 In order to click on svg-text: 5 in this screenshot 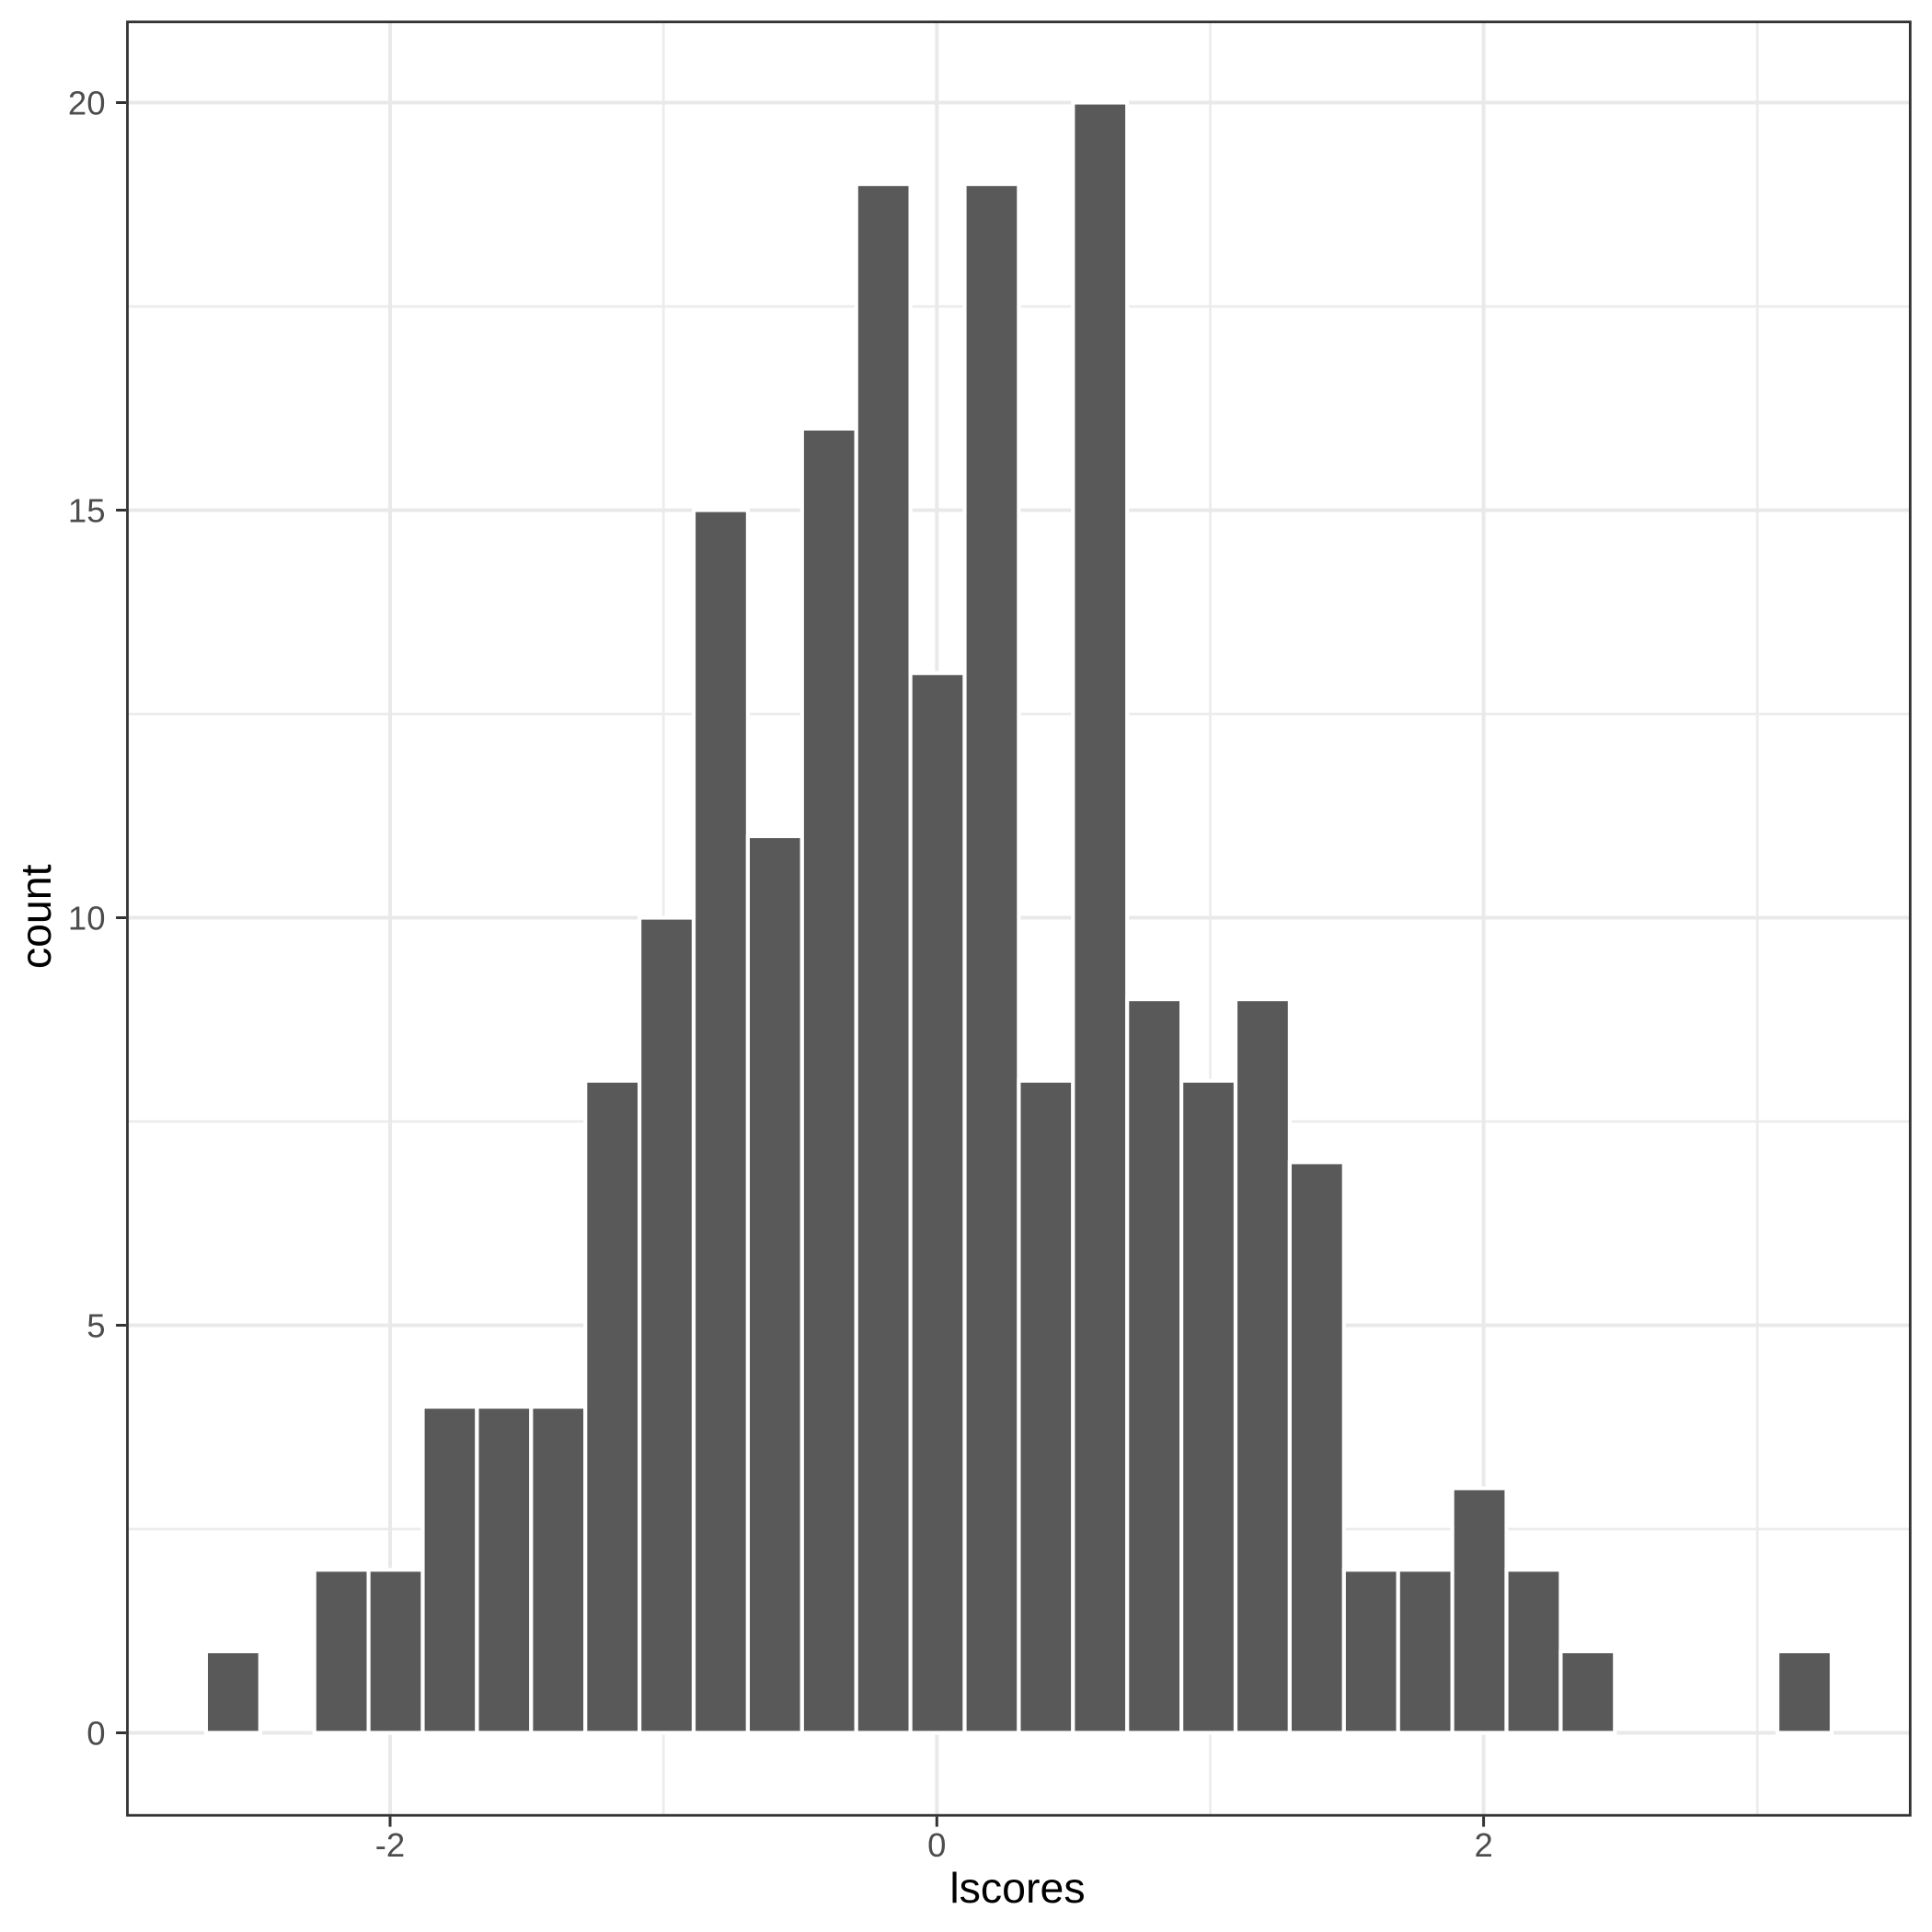, I will do `click(95, 1326)`.